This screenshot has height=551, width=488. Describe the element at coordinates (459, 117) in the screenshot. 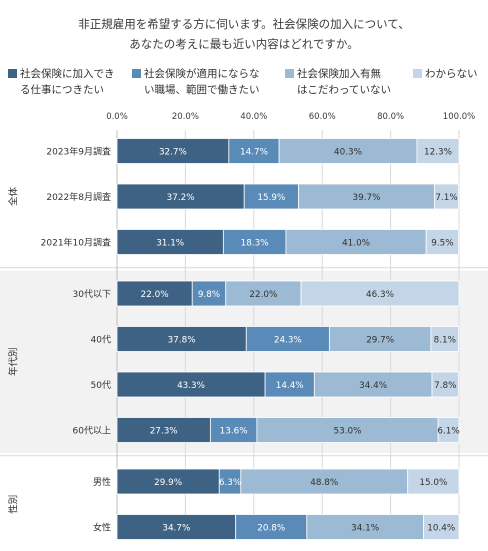

I see `x-tick-label-5: 100.0%` at that location.